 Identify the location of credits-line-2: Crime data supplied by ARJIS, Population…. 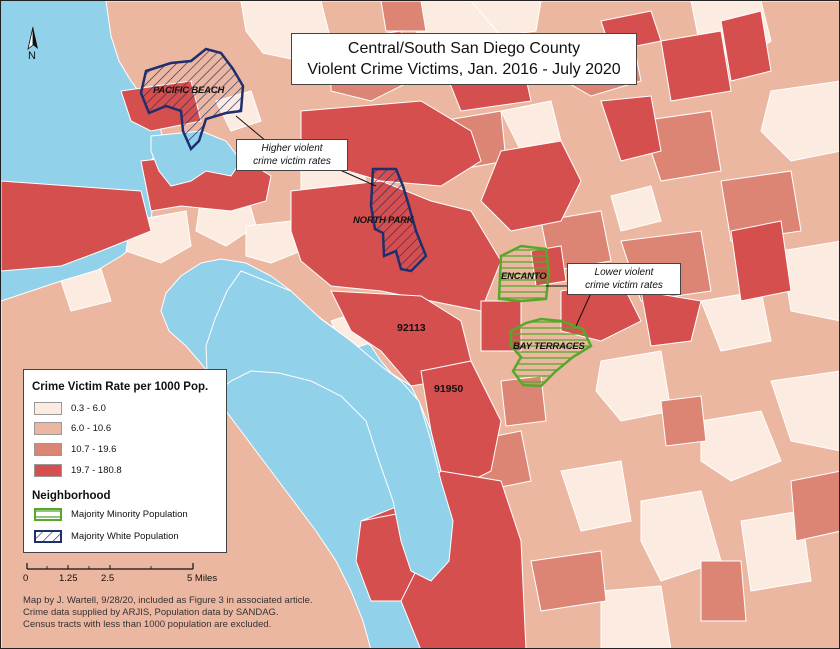
(151, 612).